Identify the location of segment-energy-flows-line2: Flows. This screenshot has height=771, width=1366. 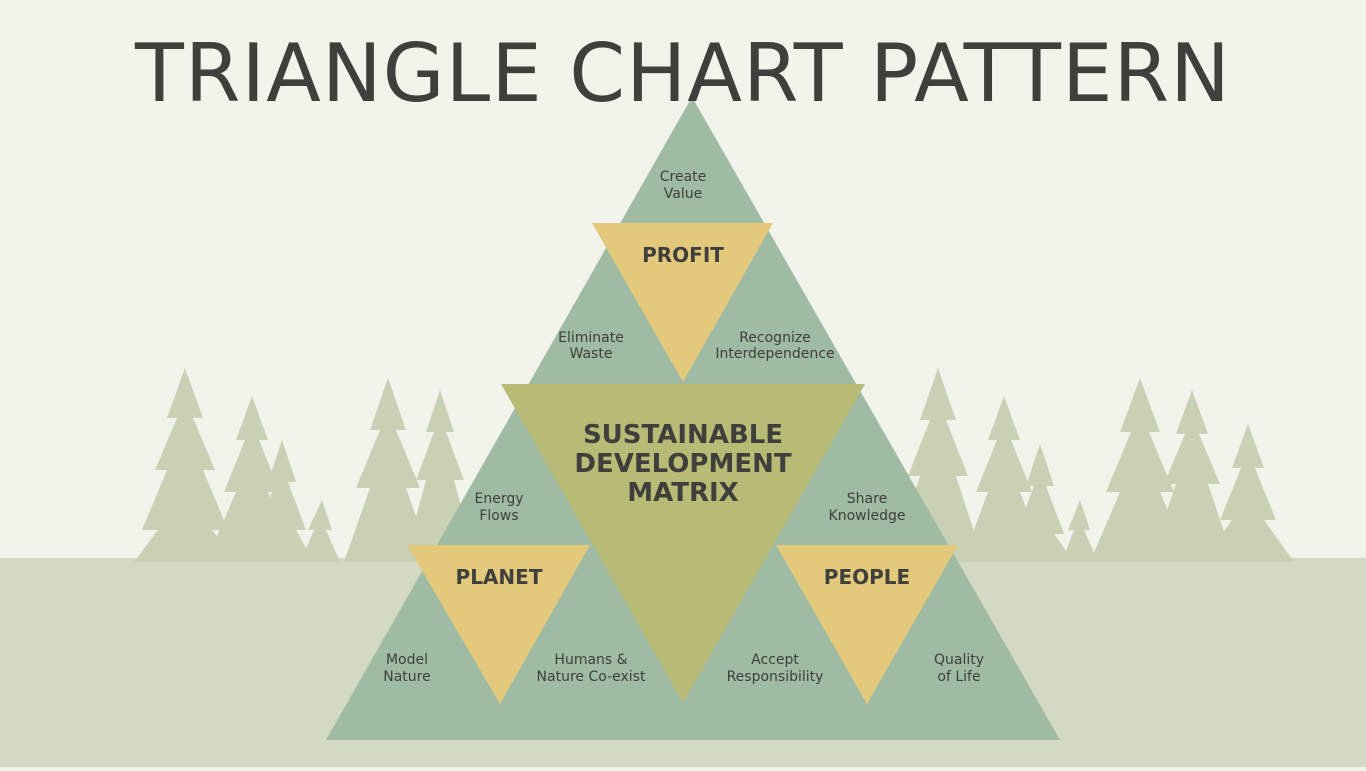
(498, 516).